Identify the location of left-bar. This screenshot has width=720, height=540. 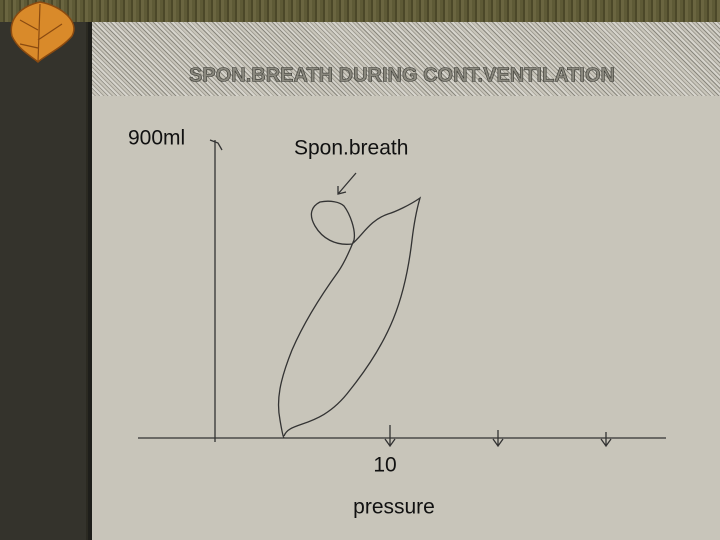
(43, 281).